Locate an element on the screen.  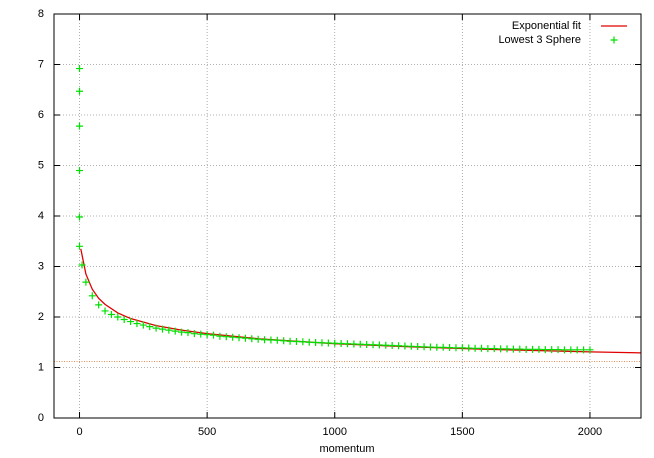
y-tick-label: 6 is located at coordinates (41, 115).